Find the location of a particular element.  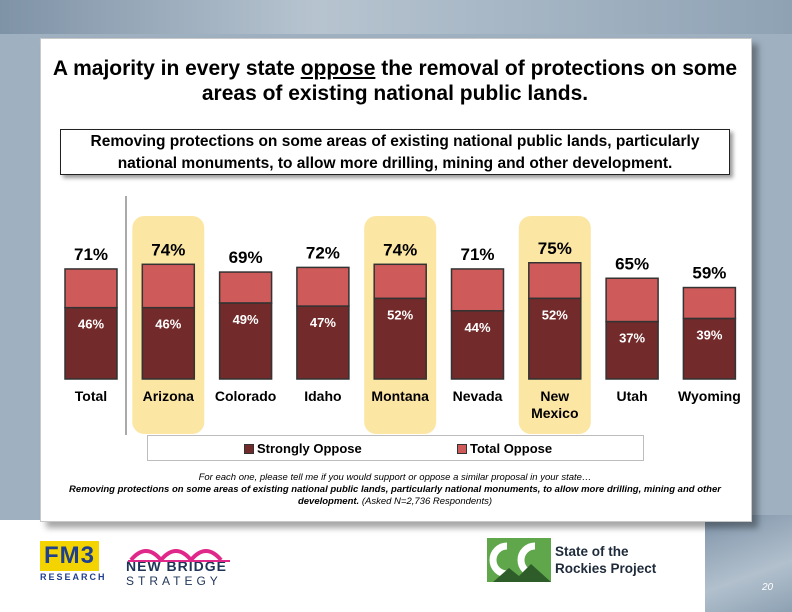

data-label-strongly: 37% is located at coordinates (632, 338).